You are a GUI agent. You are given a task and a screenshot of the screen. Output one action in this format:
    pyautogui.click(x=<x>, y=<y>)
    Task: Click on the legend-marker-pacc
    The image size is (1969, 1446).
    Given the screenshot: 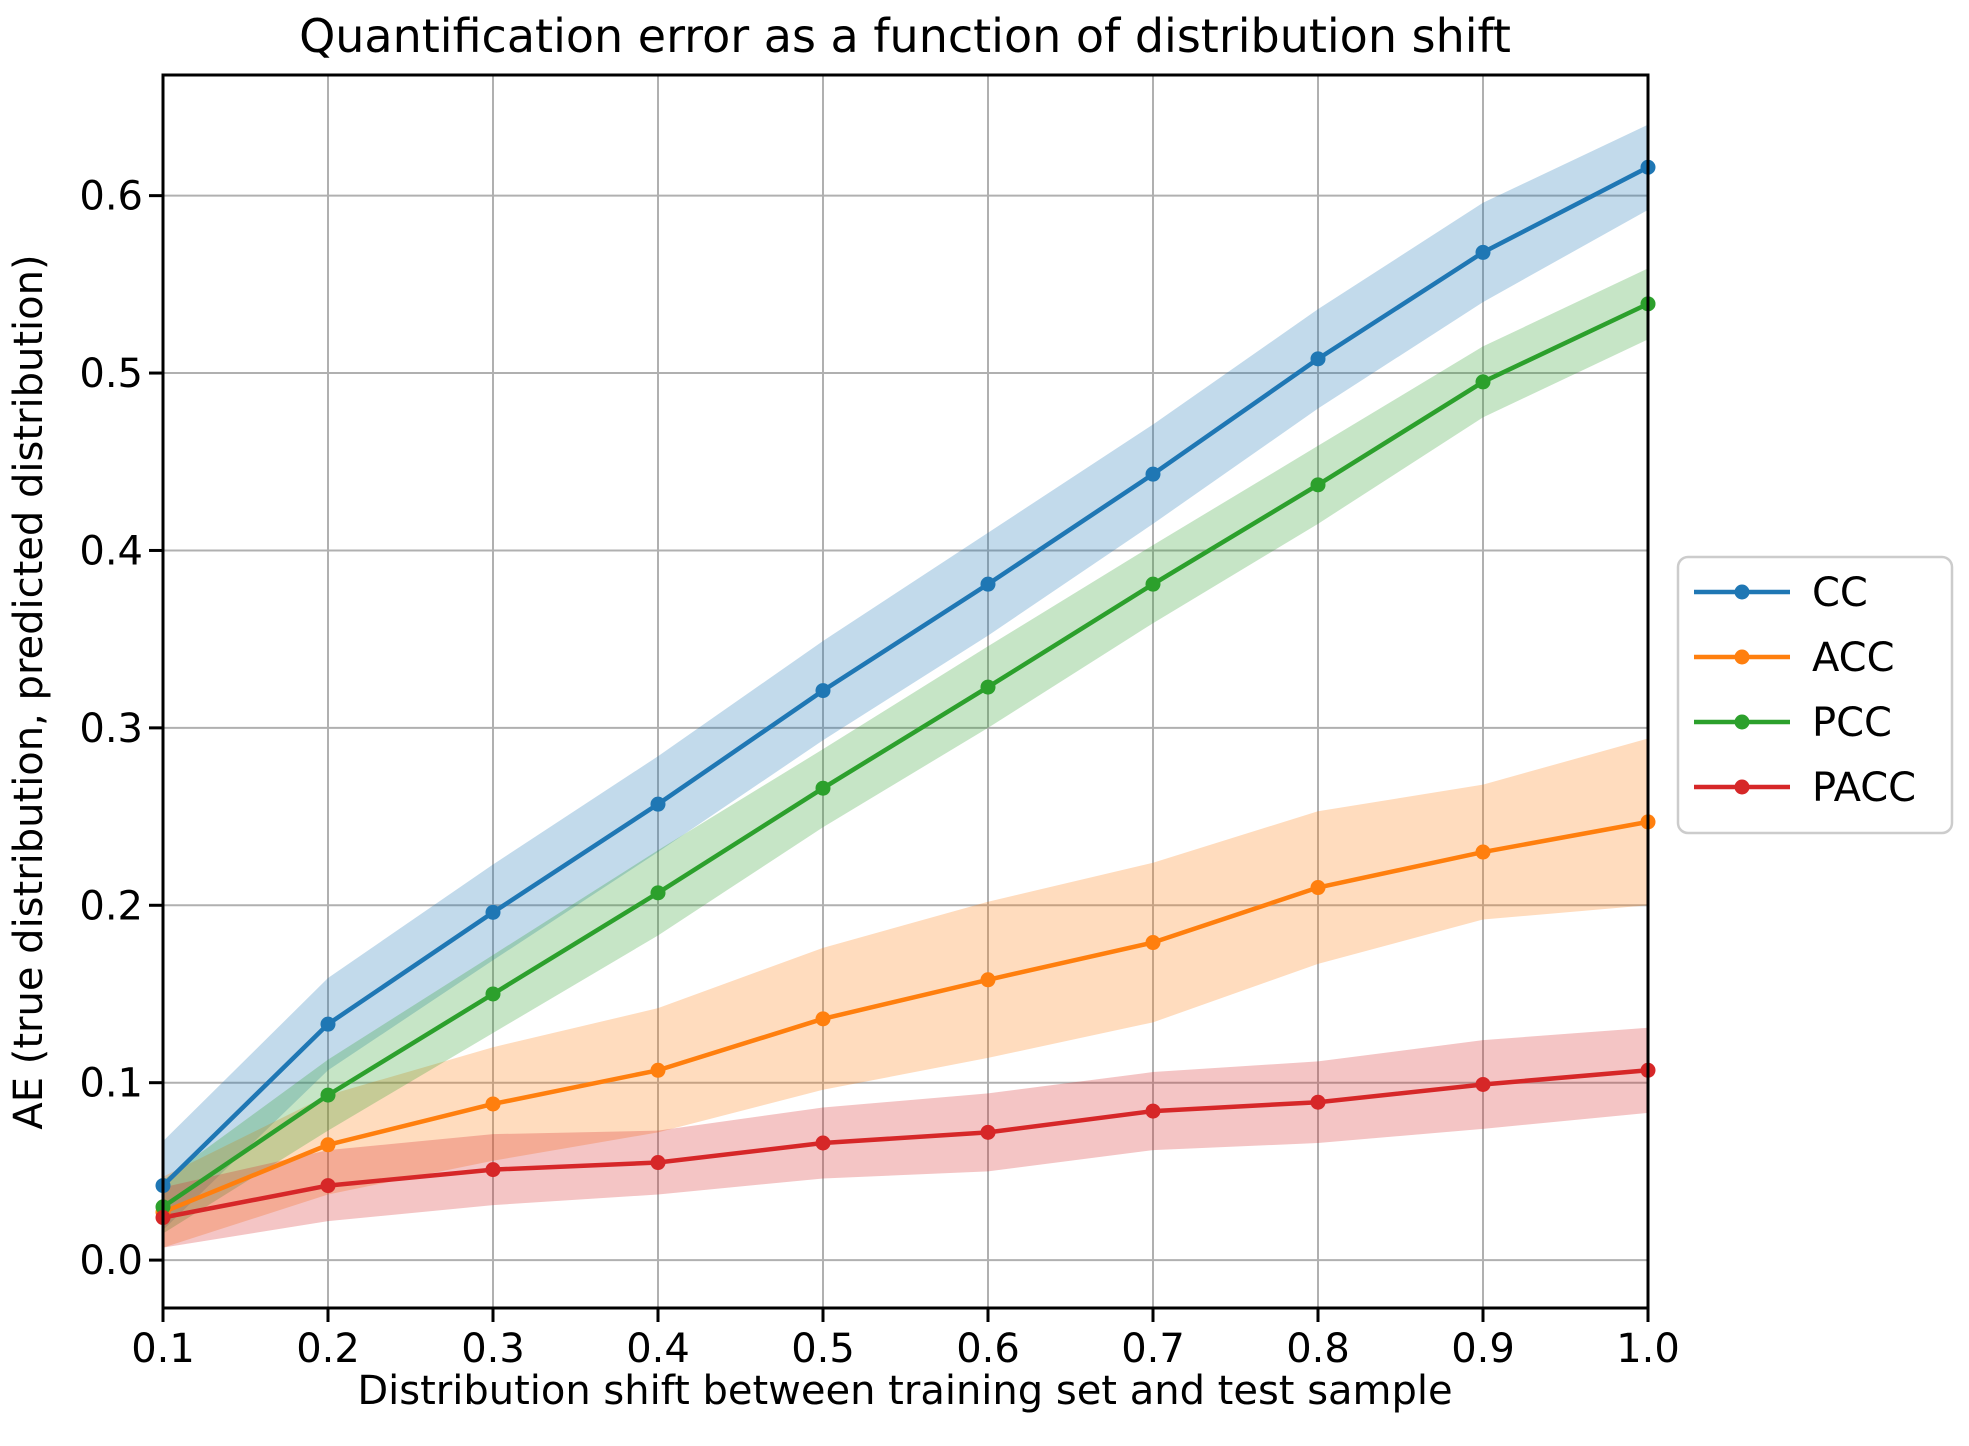 What is the action you would take?
    pyautogui.click(x=1742, y=787)
    